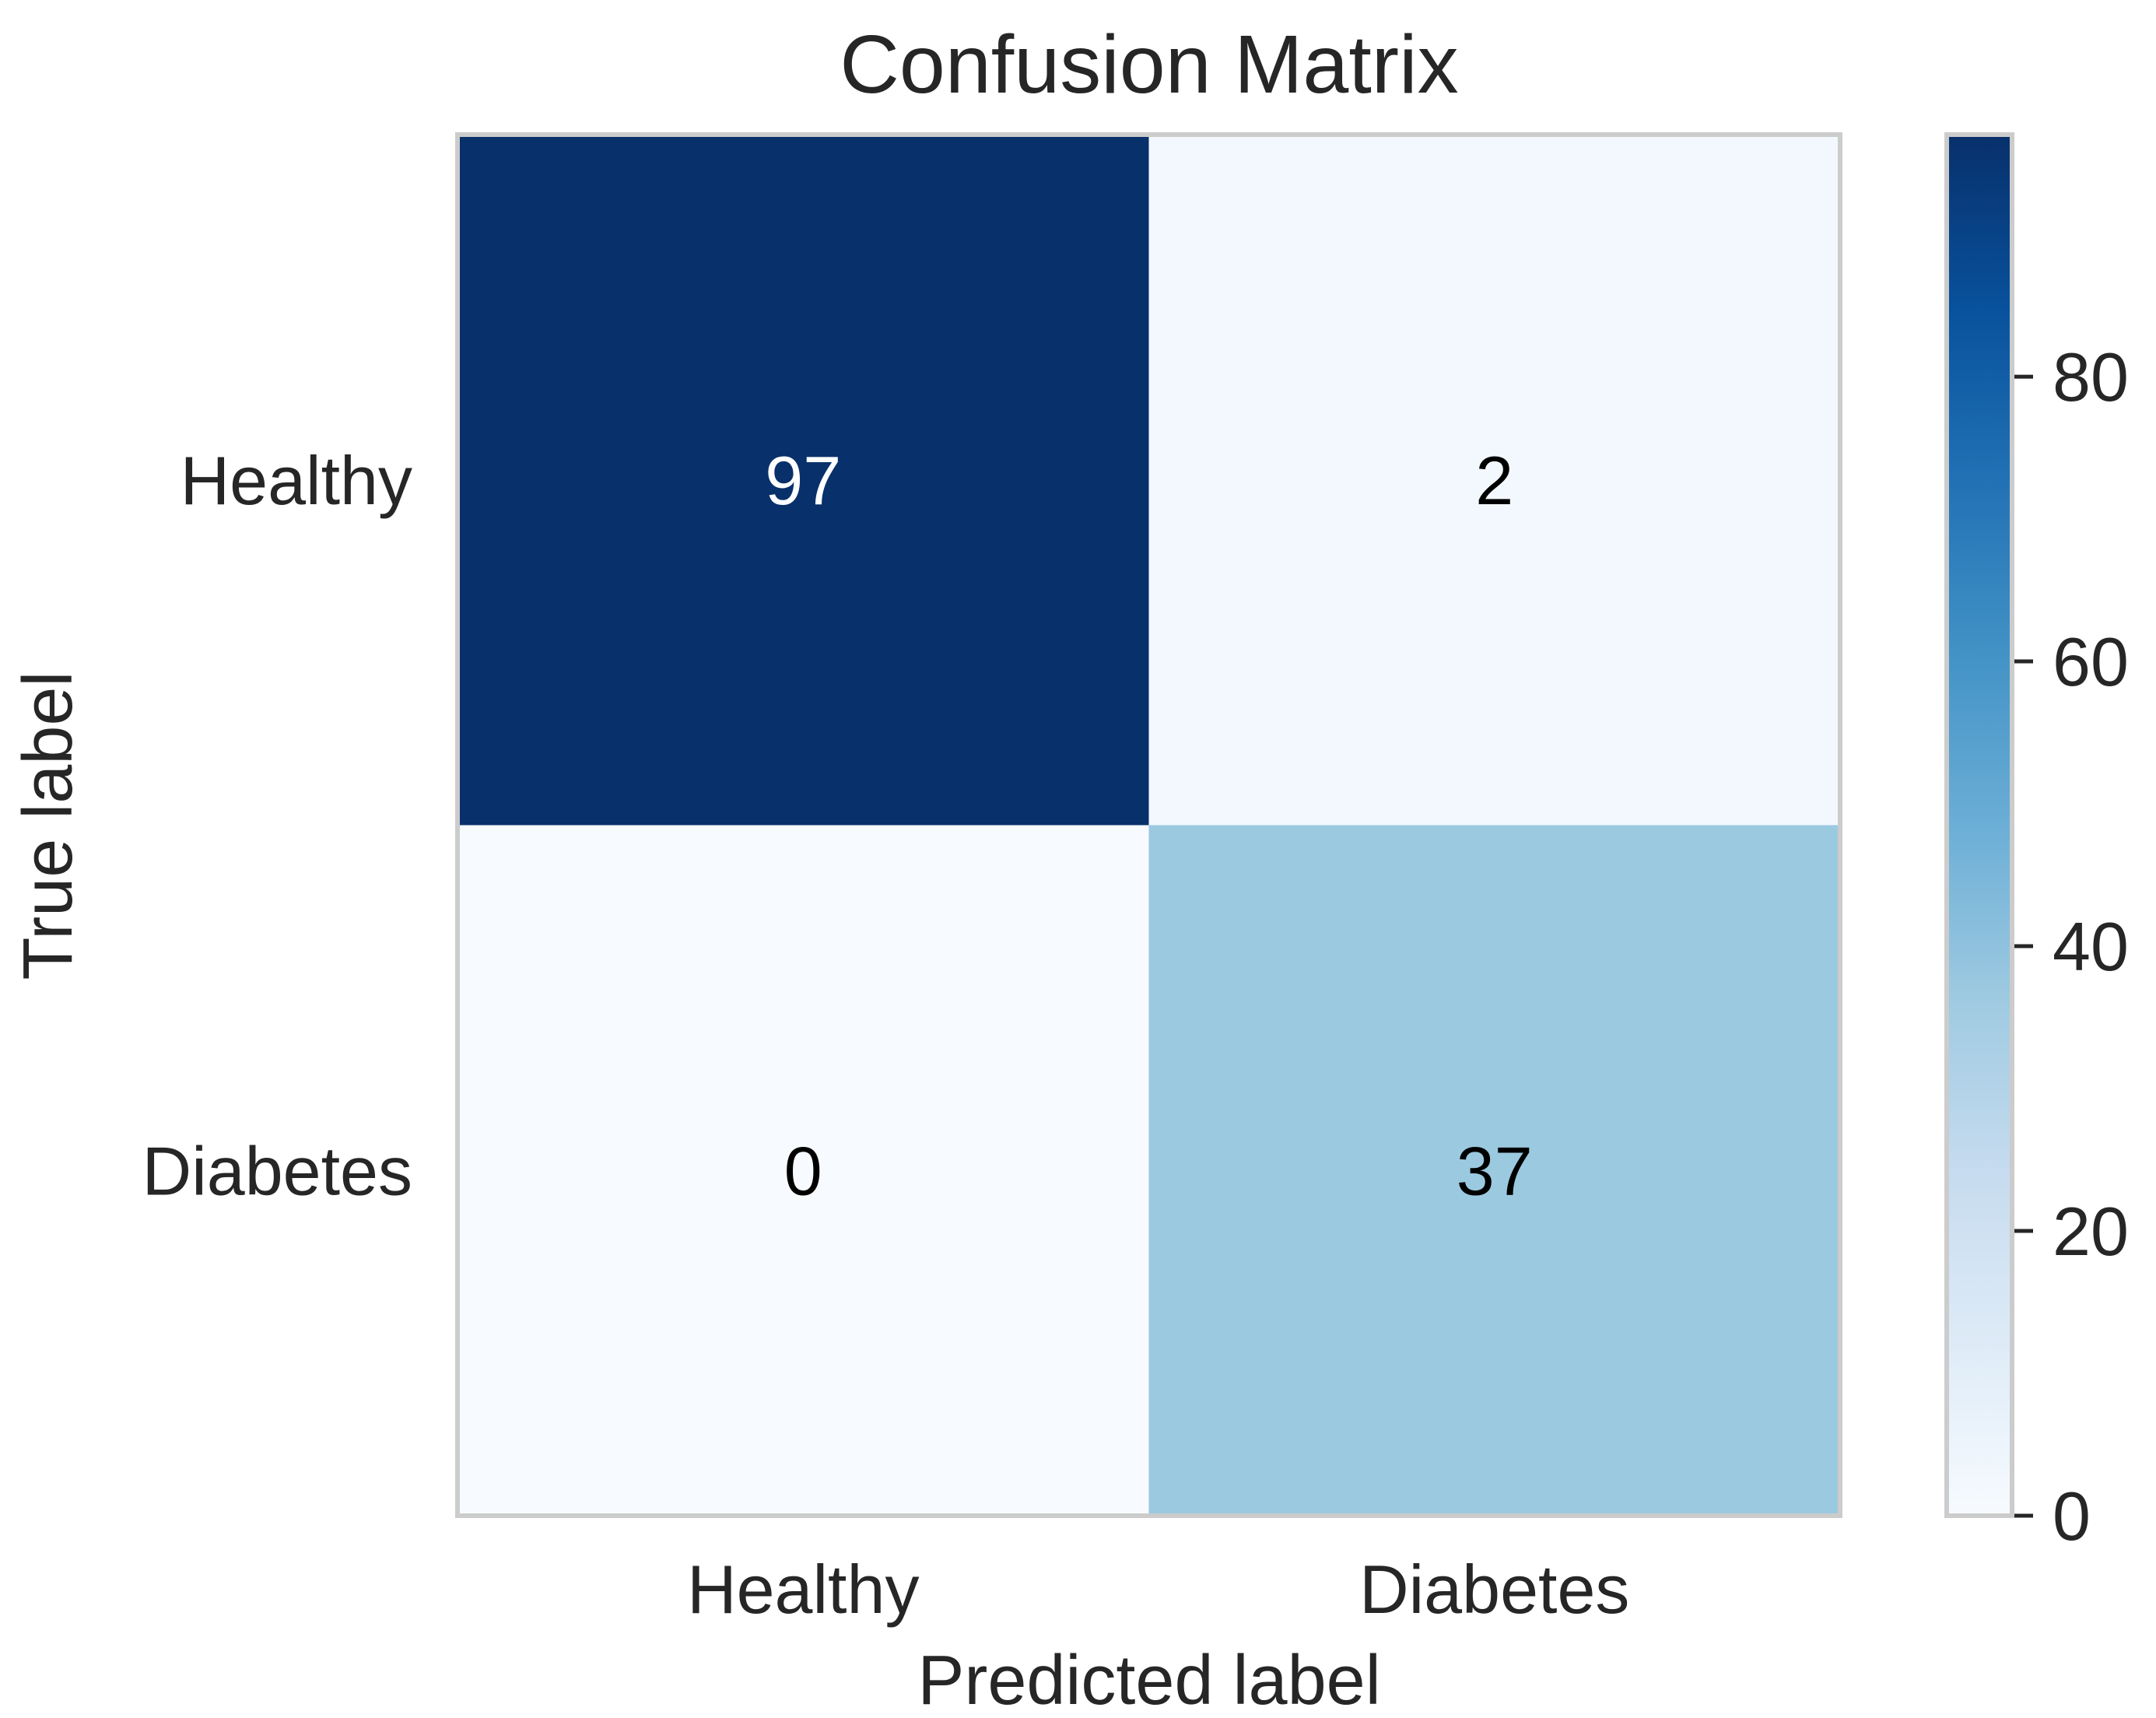  I want to click on y-tick-labels: Healthy Diabetes, so click(277, 826).